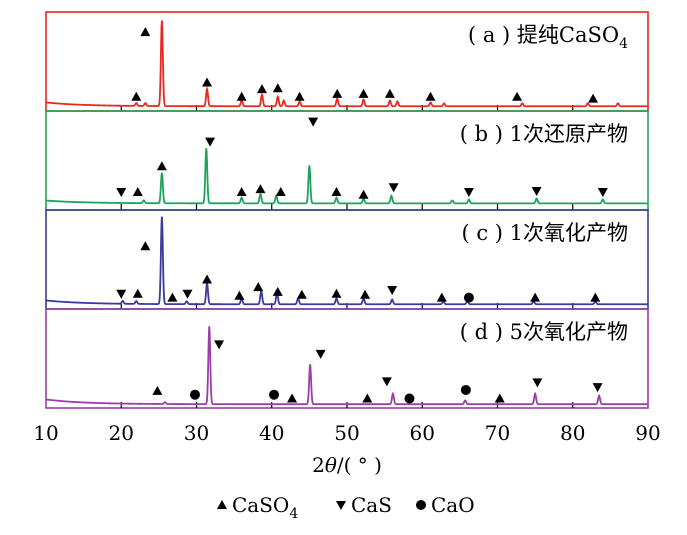  Describe the element at coordinates (544, 134) in the screenshot. I see `panel-label-b: ( b ) 1次还原产物` at that location.